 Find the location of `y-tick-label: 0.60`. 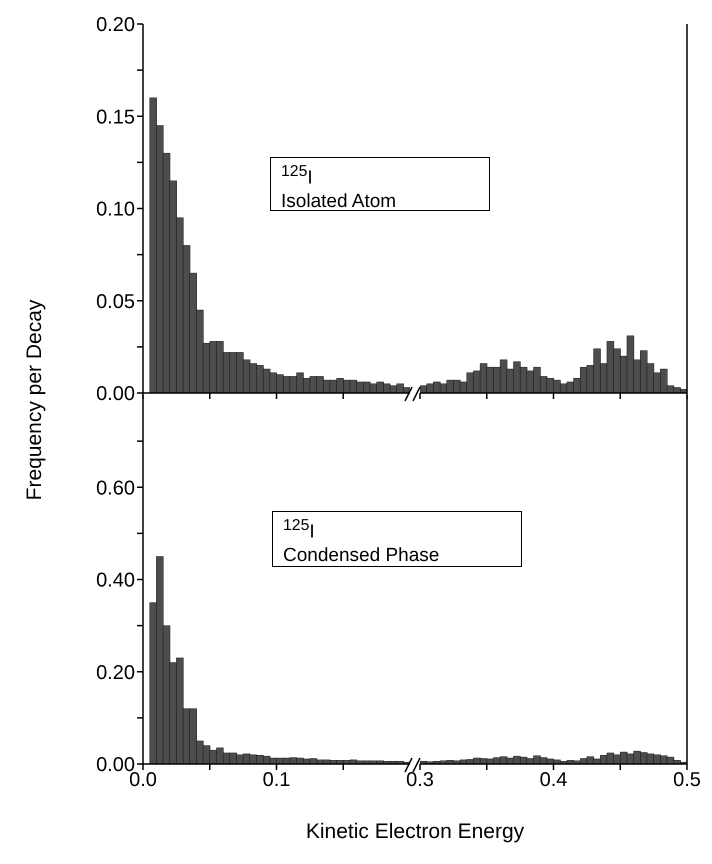

y-tick-label: 0.60 is located at coordinates (115, 488).